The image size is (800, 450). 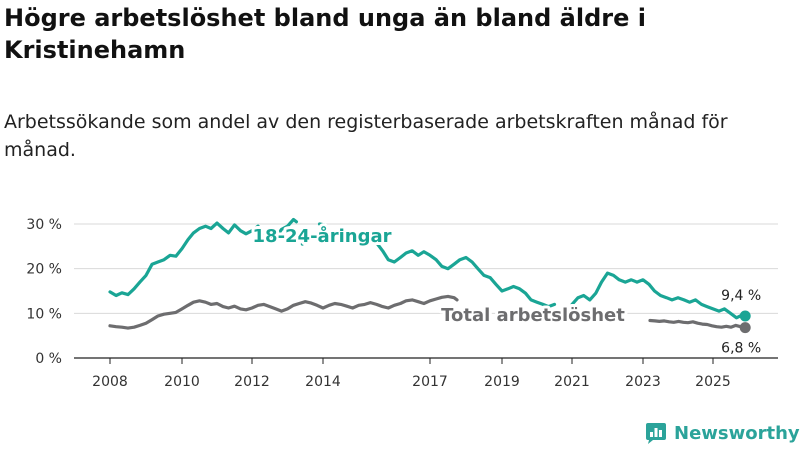 What do you see at coordinates (745, 316) in the screenshot?
I see `youth-end-marker` at bounding box center [745, 316].